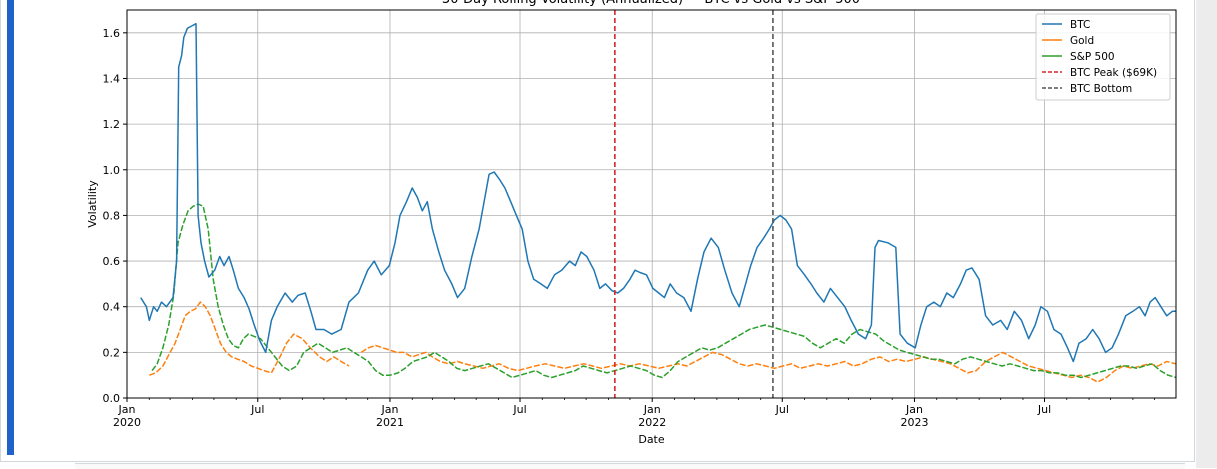 This screenshot has height=469, width=1217. What do you see at coordinates (112, 307) in the screenshot?
I see `y-tick-label: 0.4` at bounding box center [112, 307].